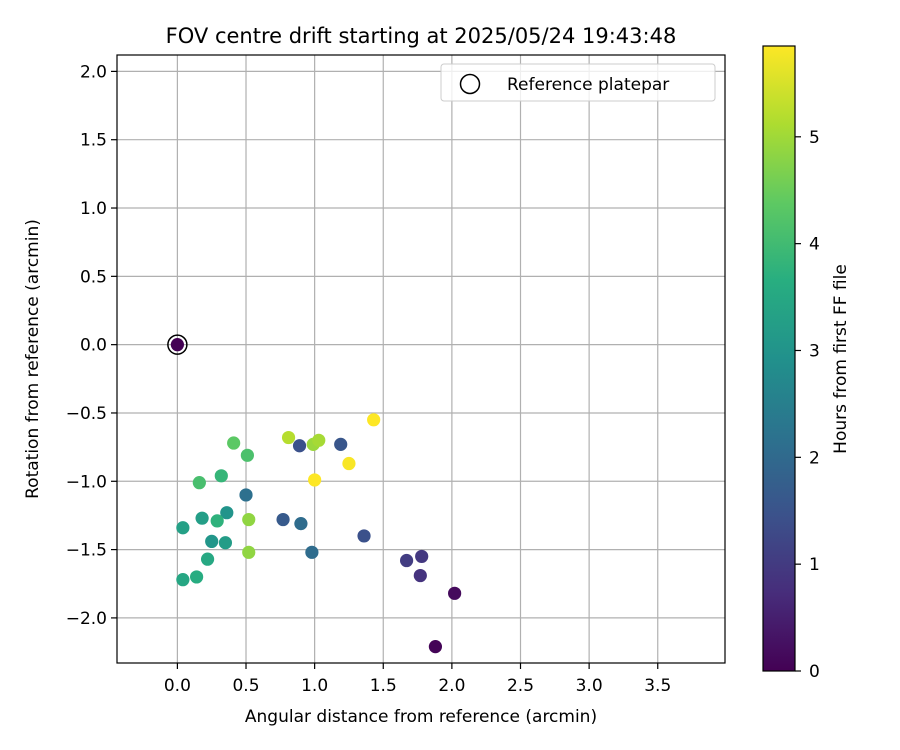 The height and width of the screenshot is (750, 900). I want to click on y-axis-ticks: −2.0 −1.5 −1.0 −0.5 0.0 0.5 1.0 1.5 2.0, so click(91, 345).